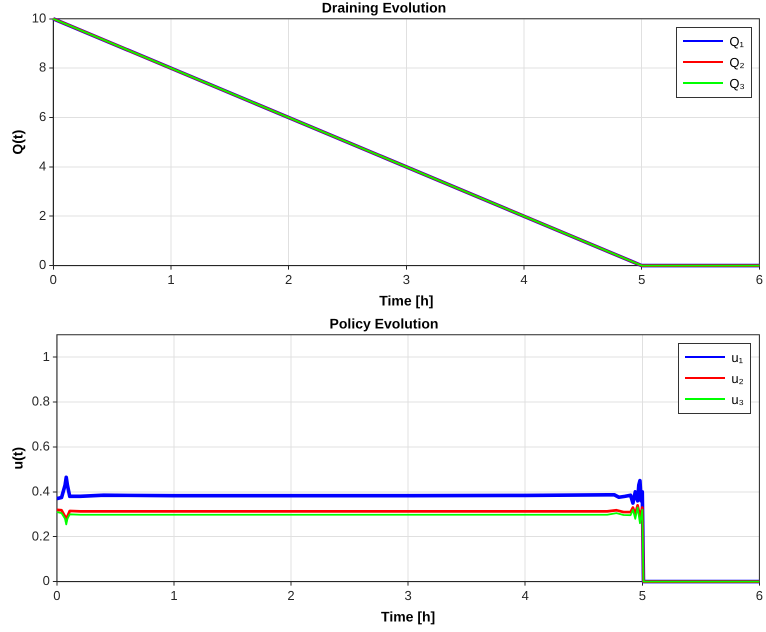  Describe the element at coordinates (736, 41) in the screenshot. I see `legend-label: Q₁` at that location.